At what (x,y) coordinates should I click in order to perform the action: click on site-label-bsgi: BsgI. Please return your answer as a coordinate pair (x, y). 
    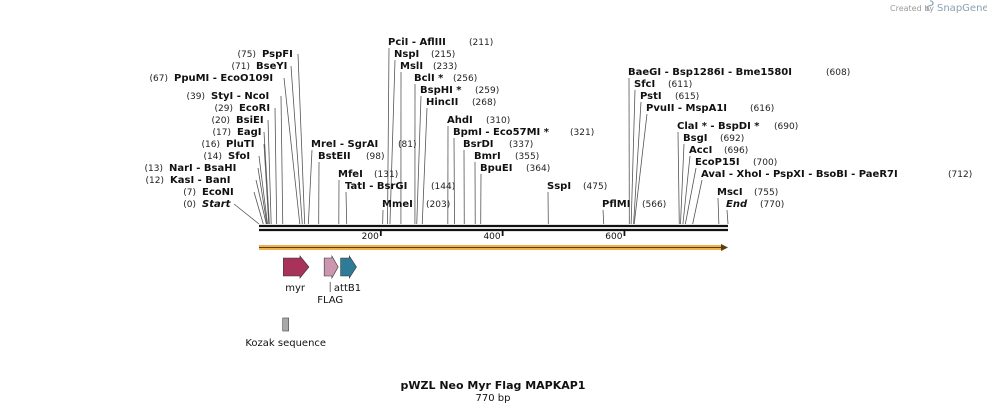
    Looking at the image, I should click on (695, 138).